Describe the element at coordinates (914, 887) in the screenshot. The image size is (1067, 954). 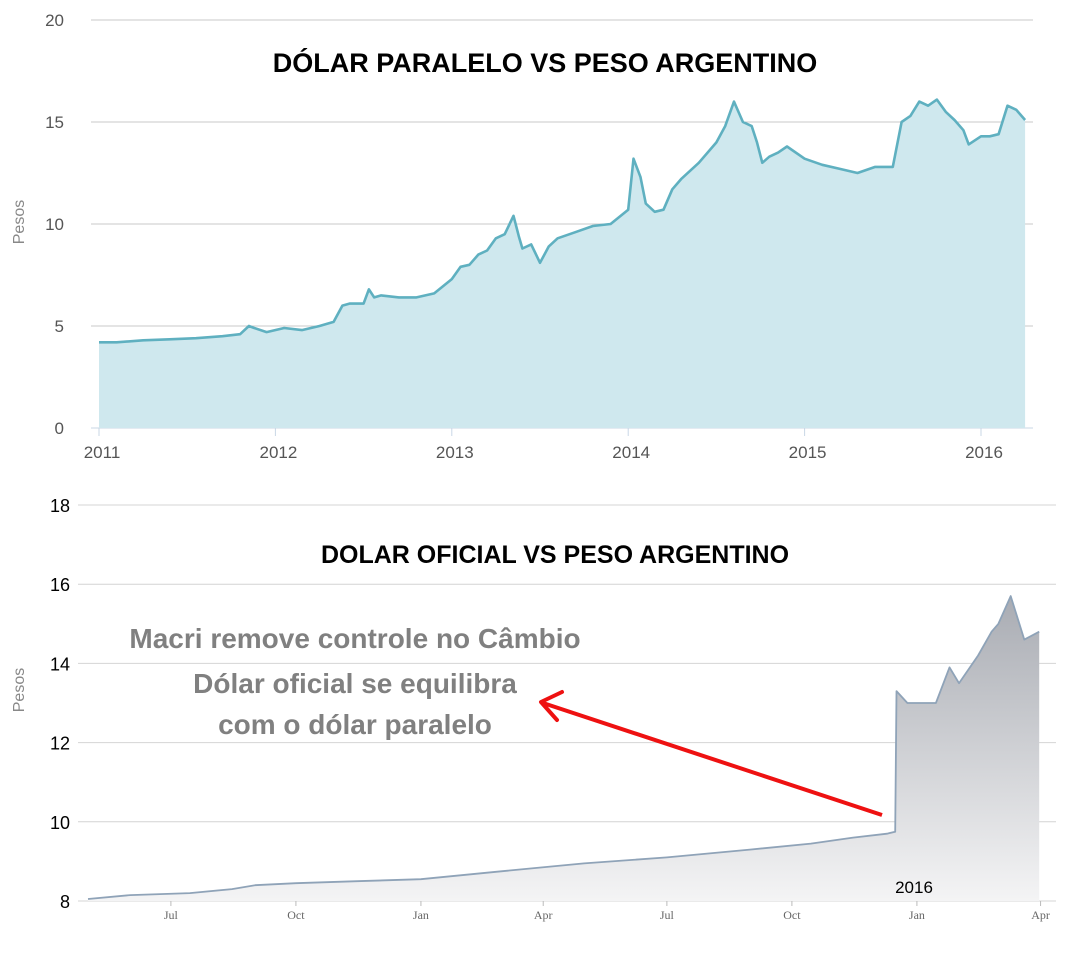
I see `year-label: 2016` at that location.